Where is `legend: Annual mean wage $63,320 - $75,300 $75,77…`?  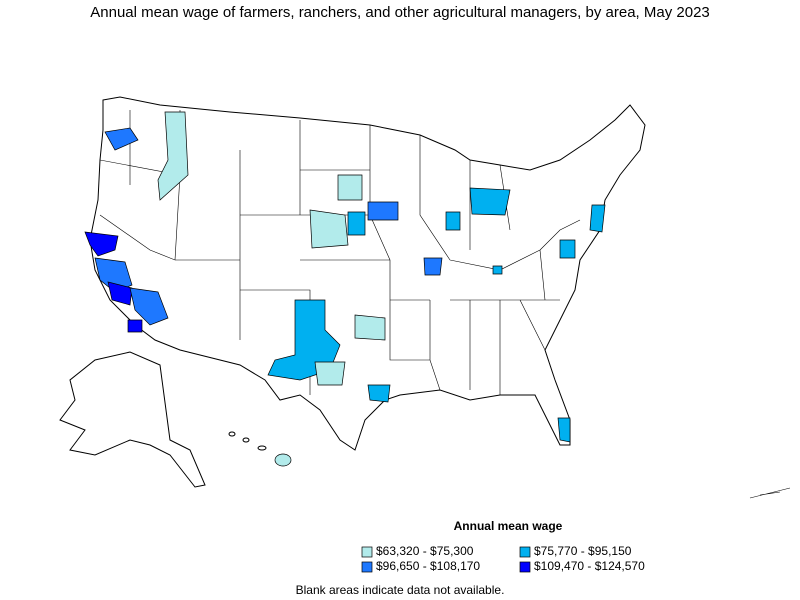 legend: Annual mean wage $63,320 - $75,300 $75,77… is located at coordinates (503, 546).